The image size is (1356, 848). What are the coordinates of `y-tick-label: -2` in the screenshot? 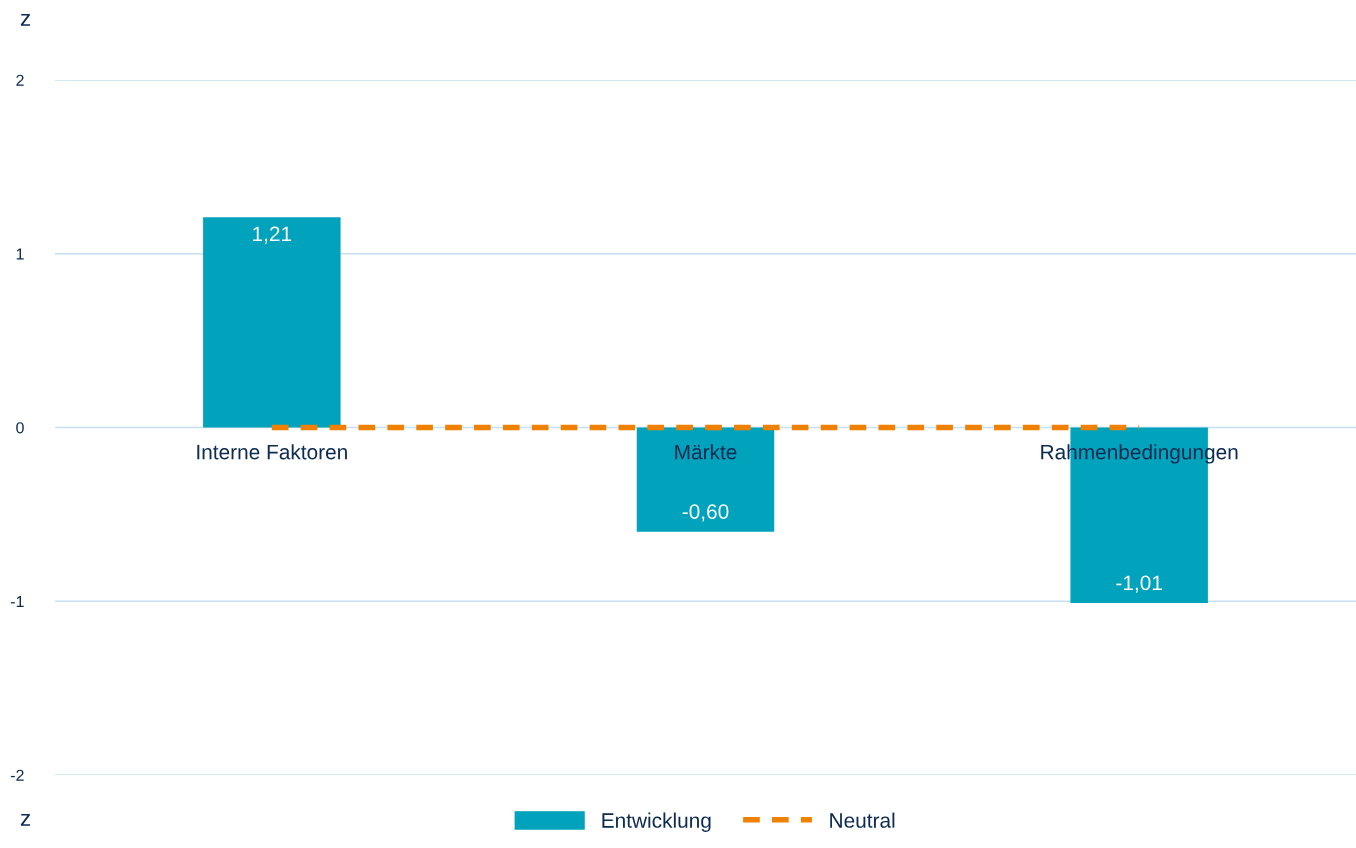 It's located at (17, 775).